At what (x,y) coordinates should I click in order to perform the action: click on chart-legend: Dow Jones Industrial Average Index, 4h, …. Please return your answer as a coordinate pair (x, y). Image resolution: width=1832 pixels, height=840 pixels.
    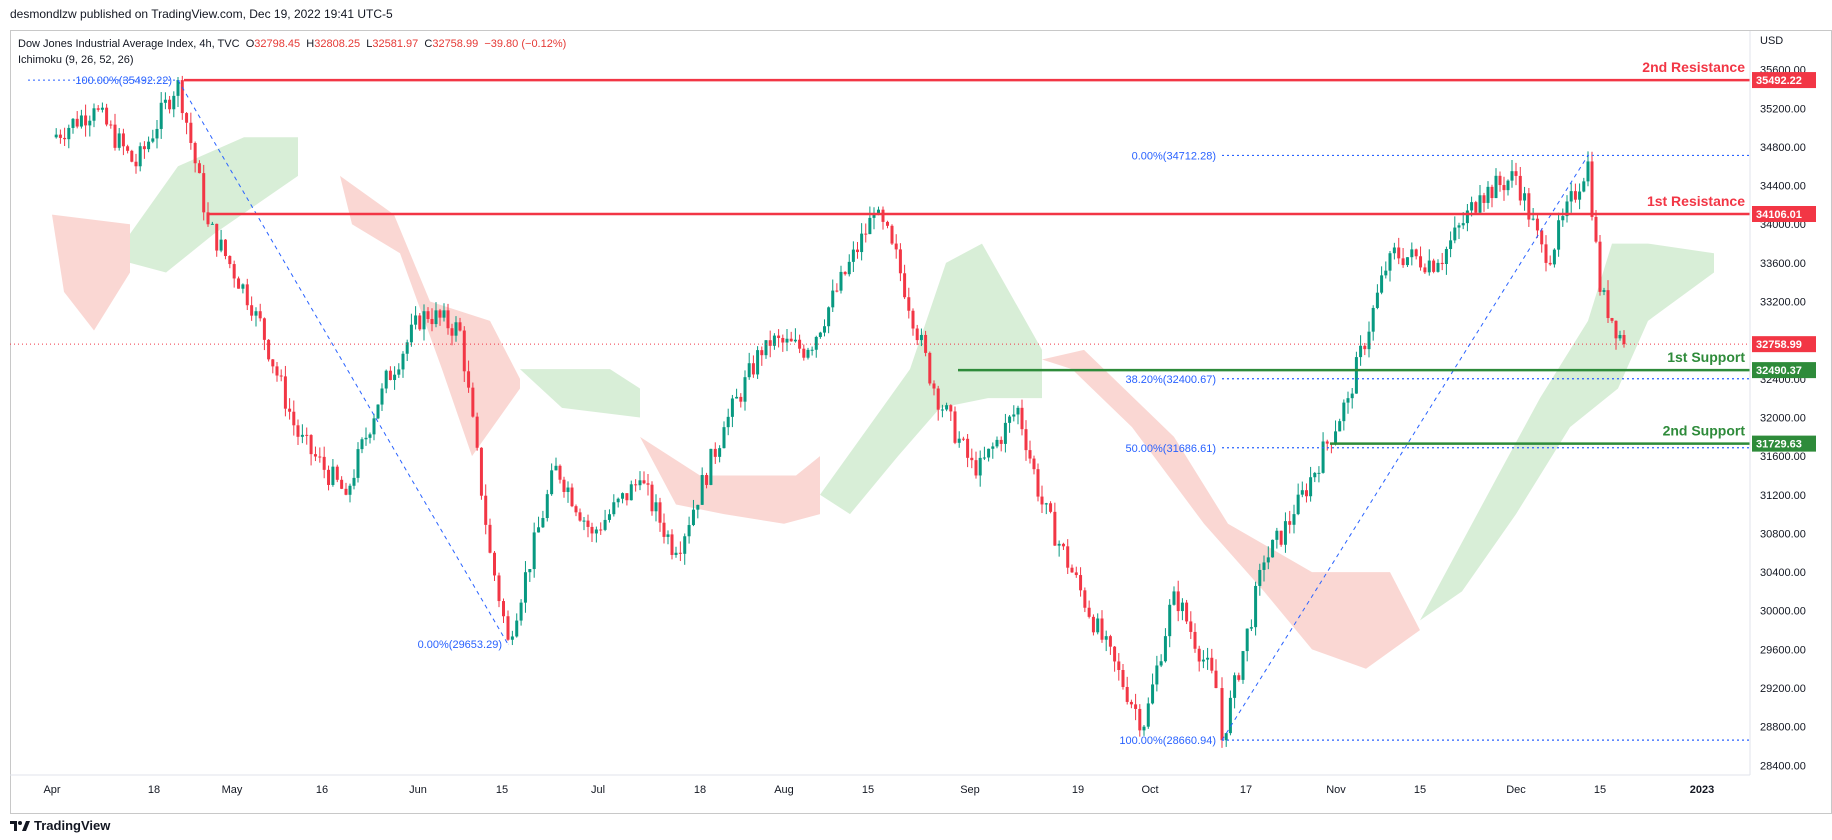
    Looking at the image, I should click on (292, 52).